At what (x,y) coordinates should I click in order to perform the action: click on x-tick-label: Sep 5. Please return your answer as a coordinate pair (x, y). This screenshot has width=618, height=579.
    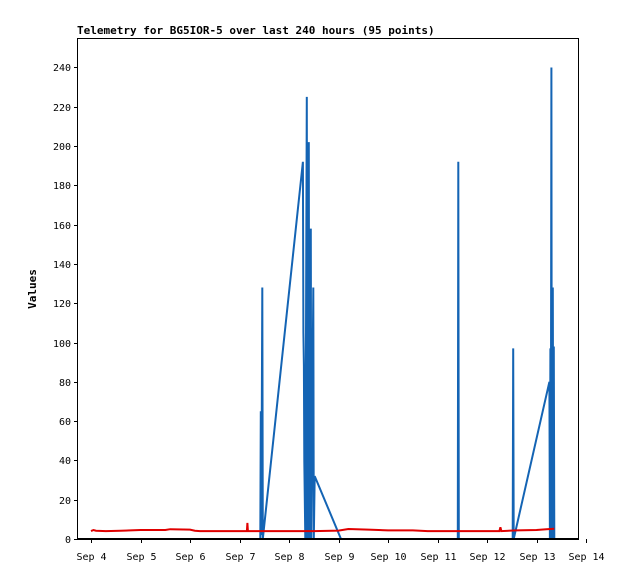
    Looking at the image, I should click on (141, 557).